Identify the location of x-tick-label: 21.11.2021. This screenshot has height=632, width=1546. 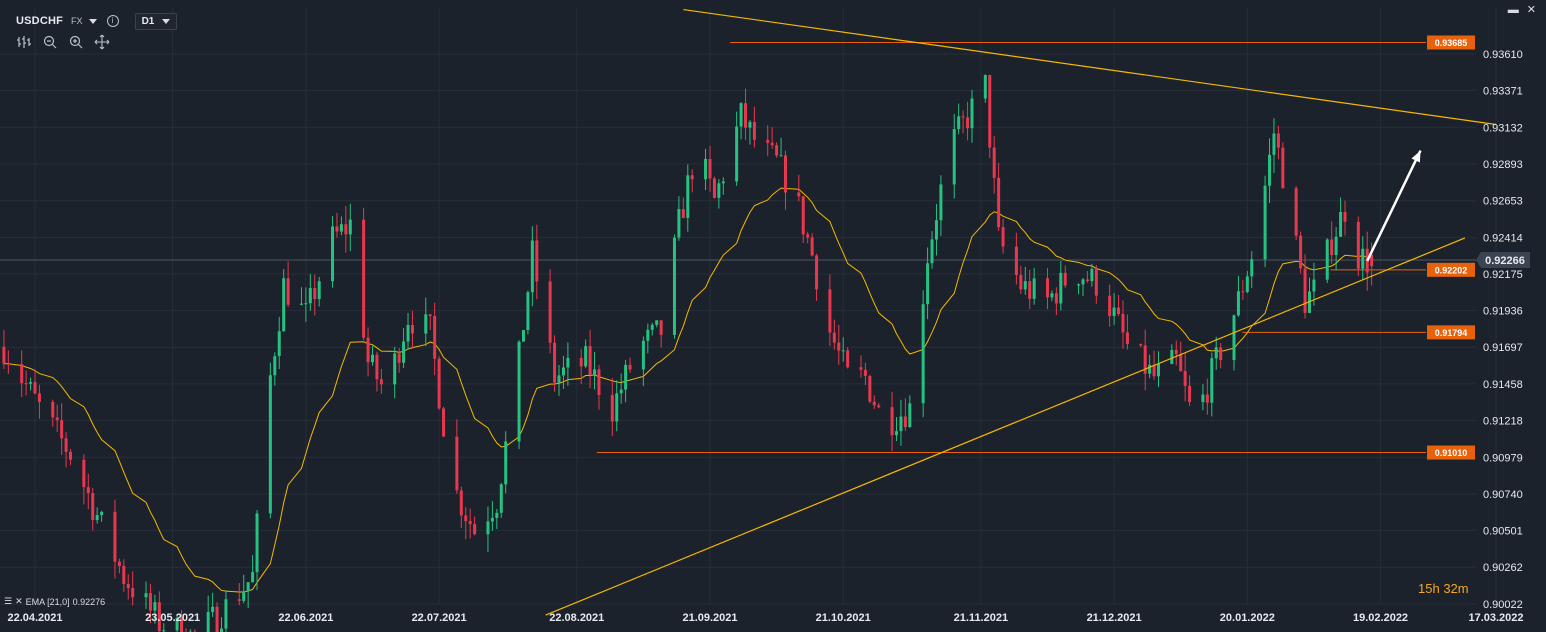
(981, 618).